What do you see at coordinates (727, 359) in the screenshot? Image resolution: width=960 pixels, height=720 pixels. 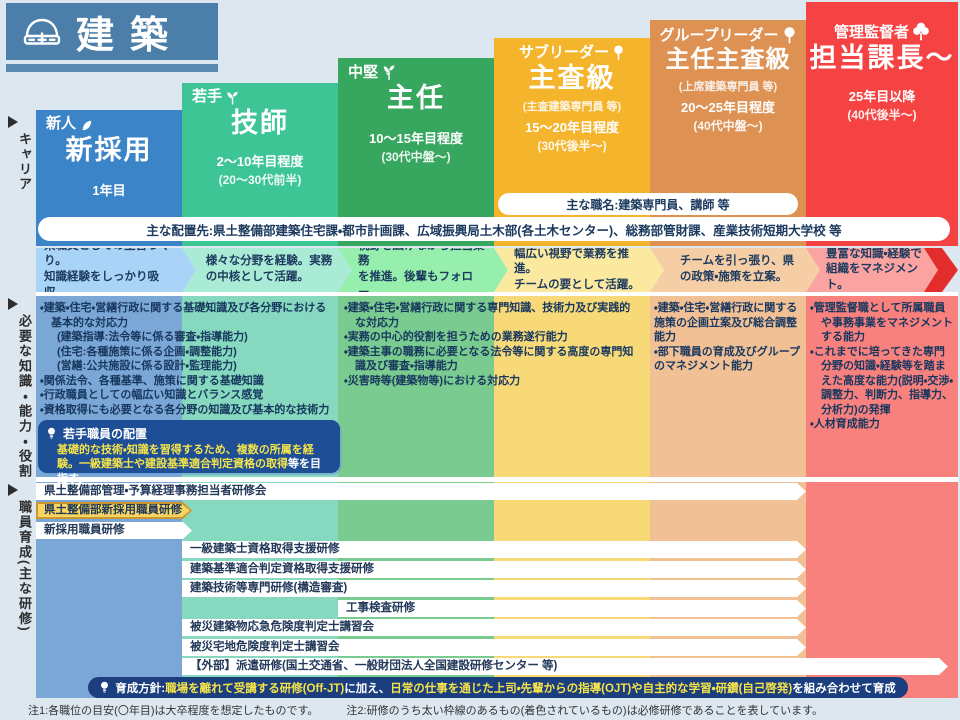 I see `knowledge-item: ・部下職員の育成及びグループのマネジメント能力` at bounding box center [727, 359].